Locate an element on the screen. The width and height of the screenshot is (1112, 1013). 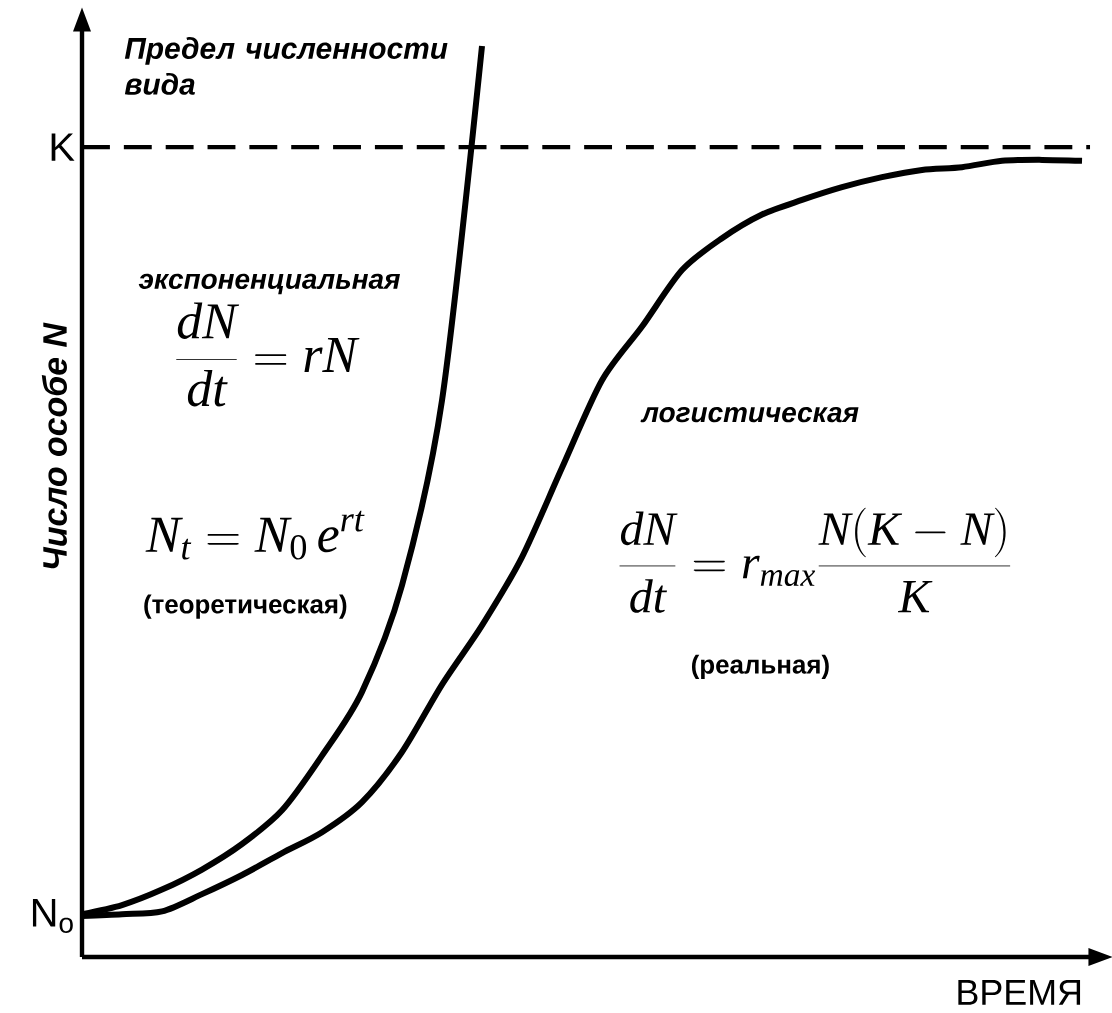
annotation: $\frac{dN}{dt} = rN$ is located at coordinates (268, 354).